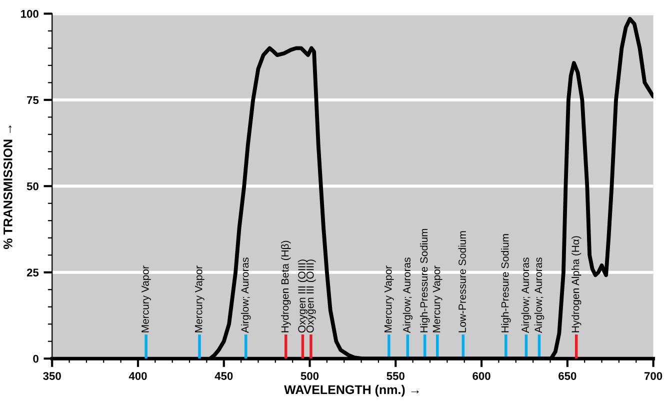  I want to click on y-tick-label: 50, so click(32, 186).